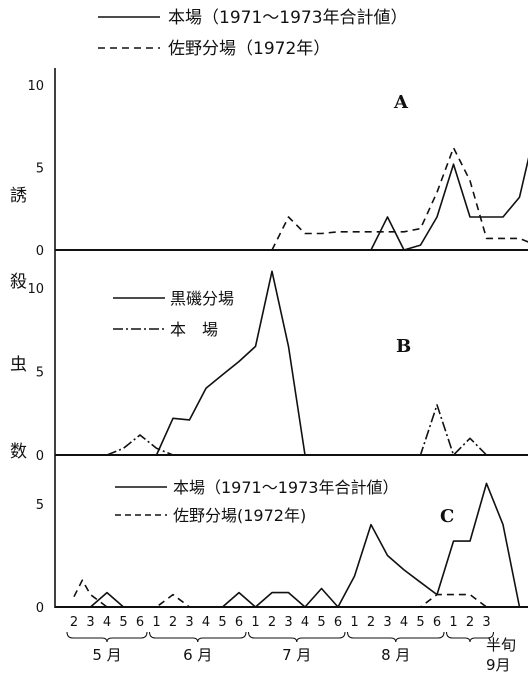 This screenshot has width=528, height=676. What do you see at coordinates (403, 346) in the screenshot?
I see `panel-label-b: B` at bounding box center [403, 346].